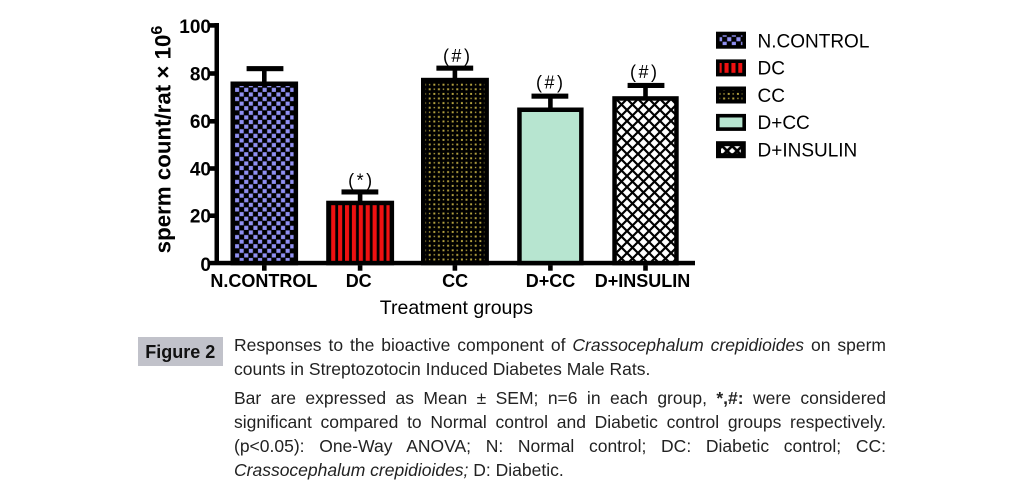 The height and width of the screenshot is (489, 1028). What do you see at coordinates (200, 169) in the screenshot?
I see `svg-text: 40` at bounding box center [200, 169].